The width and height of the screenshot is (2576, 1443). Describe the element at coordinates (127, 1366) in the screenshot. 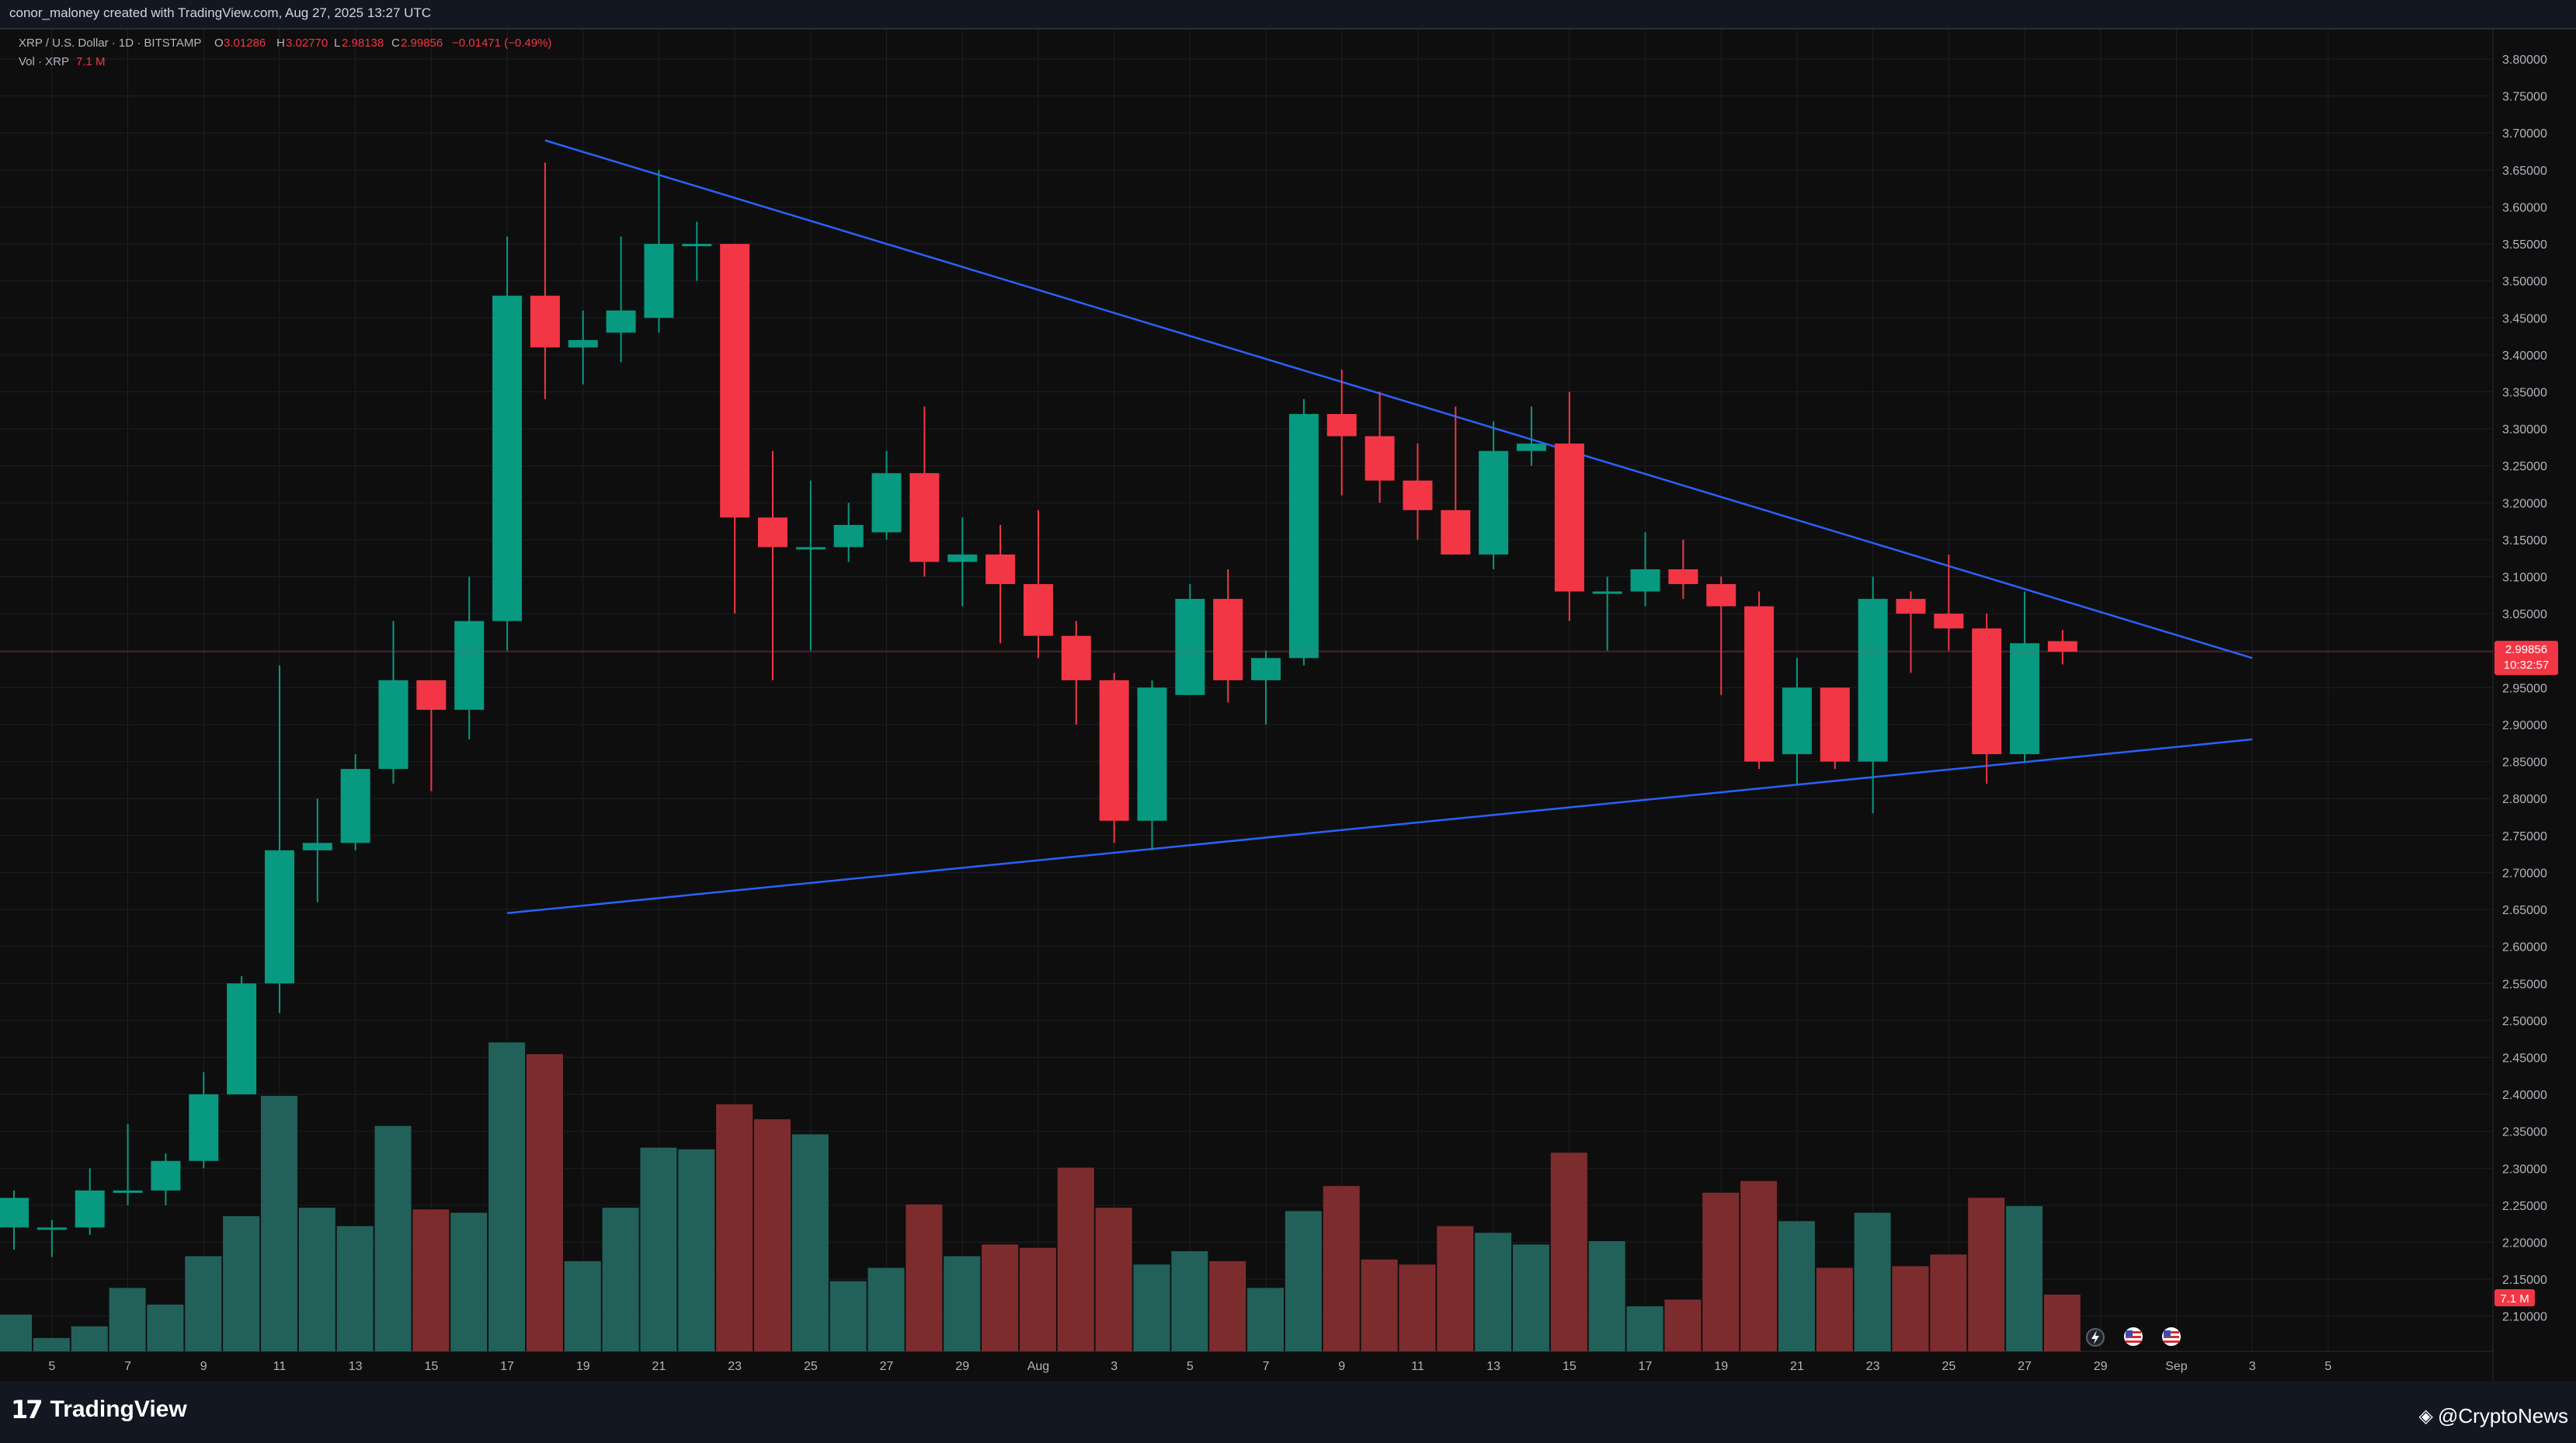

I see `time-tick-label: 7` at that location.